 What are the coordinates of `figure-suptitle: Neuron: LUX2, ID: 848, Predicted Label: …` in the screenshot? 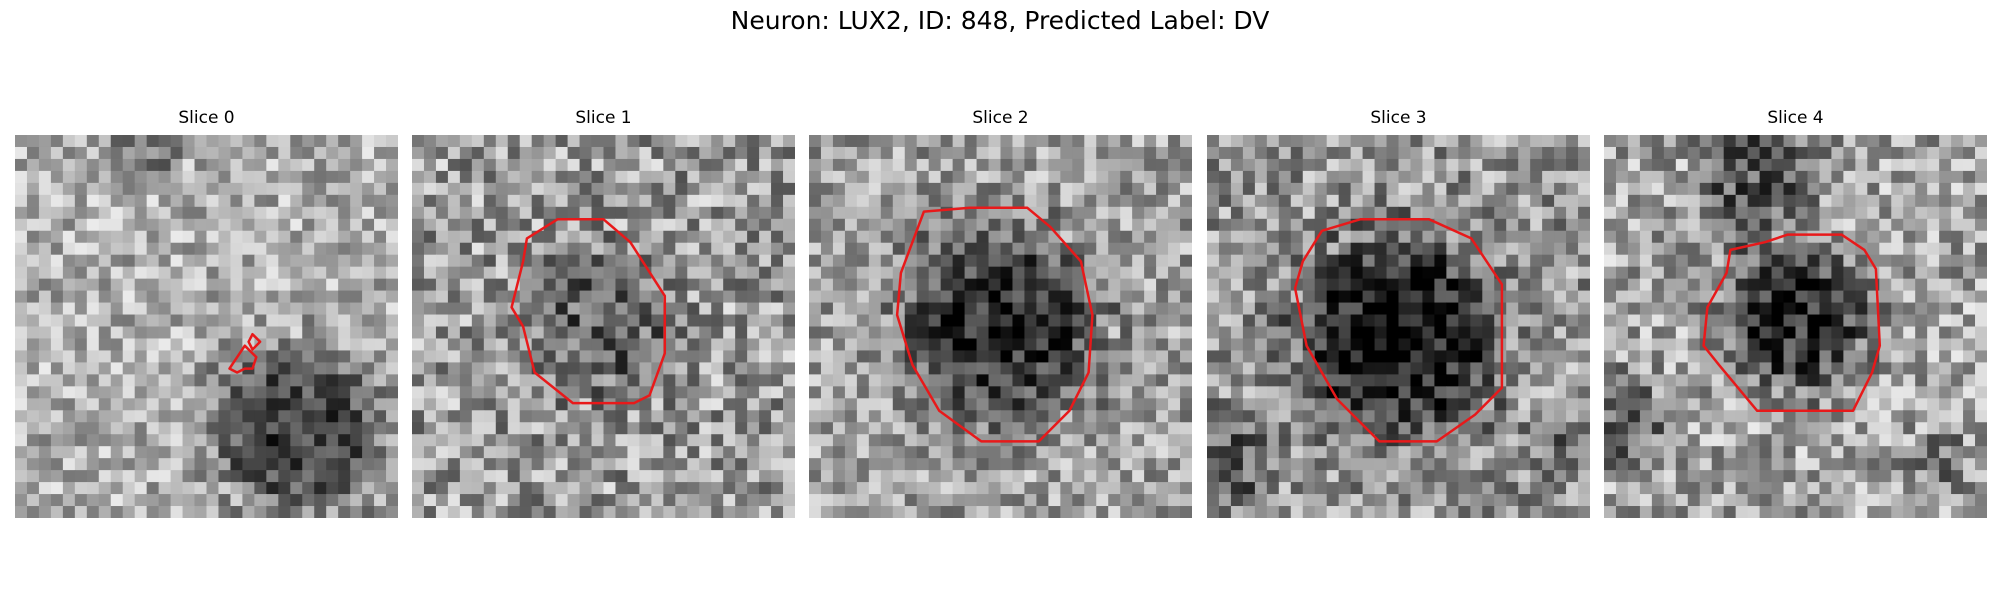 It's located at (1000, 20).